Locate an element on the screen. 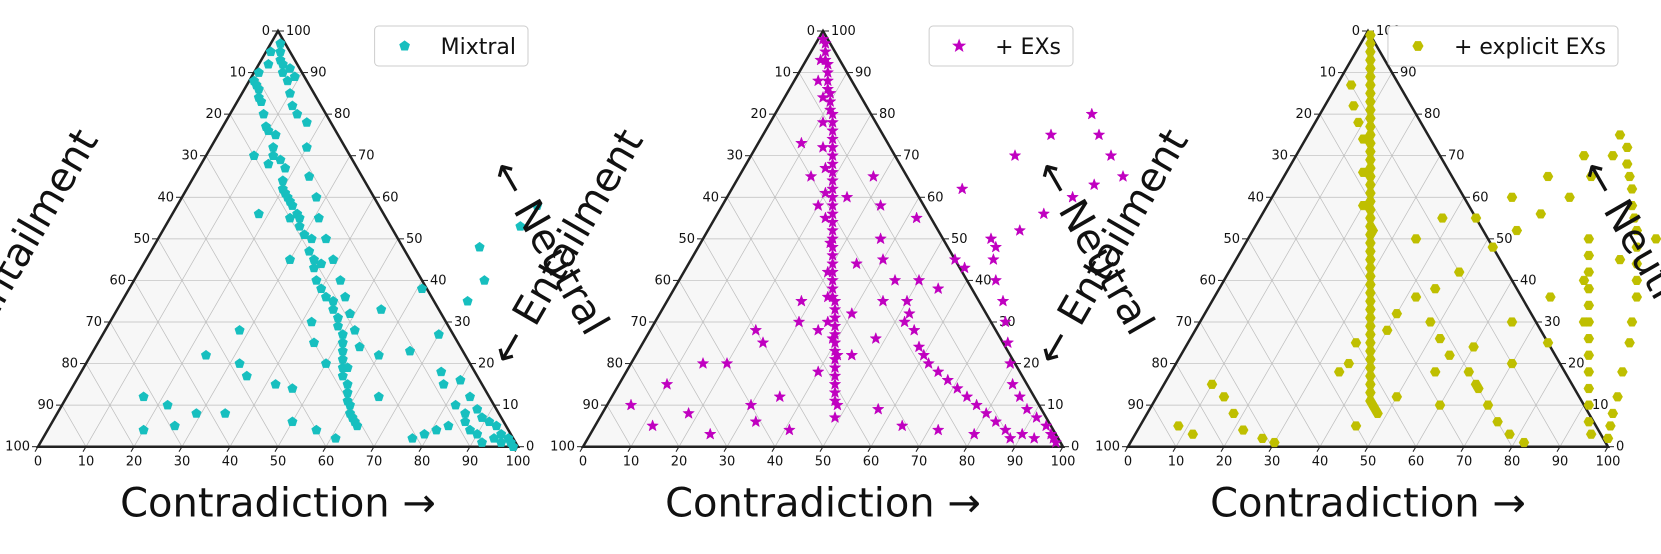 The width and height of the screenshot is (1661, 554). bottom-tick-label: 100 is located at coordinates (1063, 462).